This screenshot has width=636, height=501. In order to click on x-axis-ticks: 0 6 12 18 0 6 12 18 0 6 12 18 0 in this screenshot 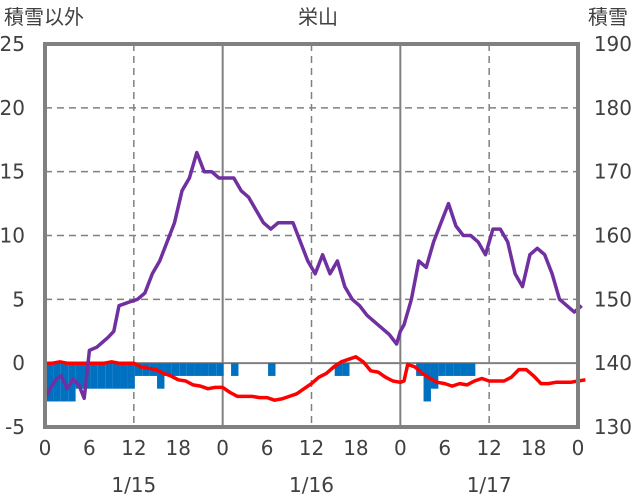, I will do `click(312, 448)`.